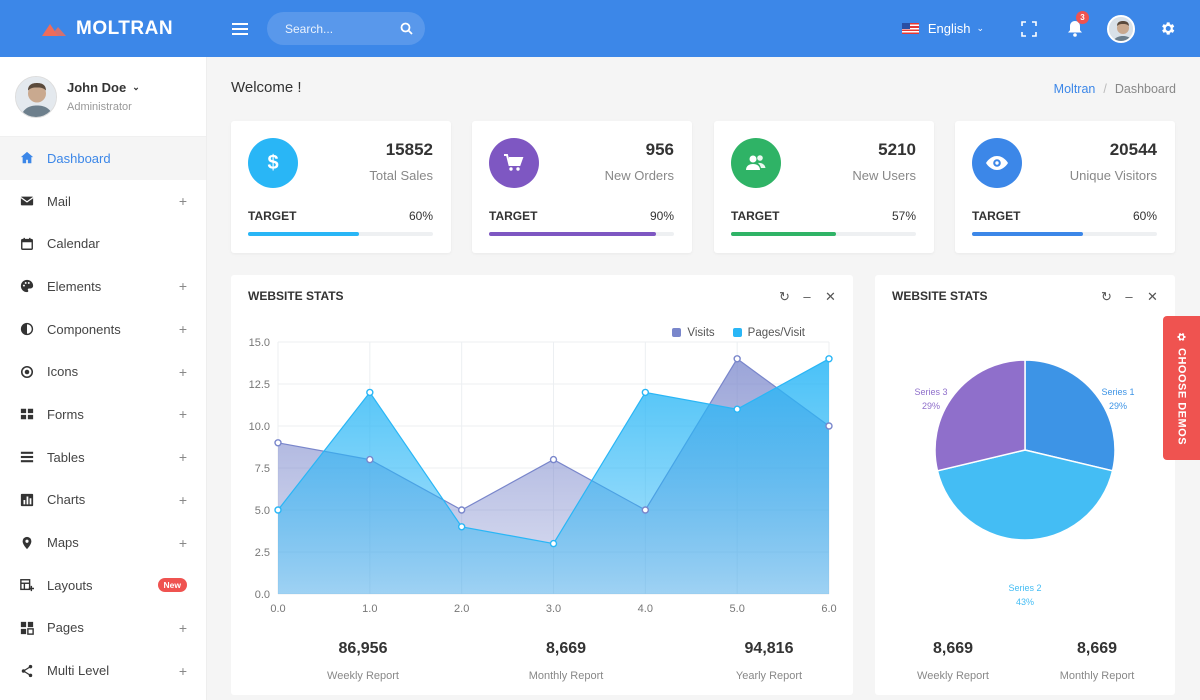 This screenshot has width=1200, height=700. I want to click on sidebar-item-icons: Icons +, so click(103, 371).